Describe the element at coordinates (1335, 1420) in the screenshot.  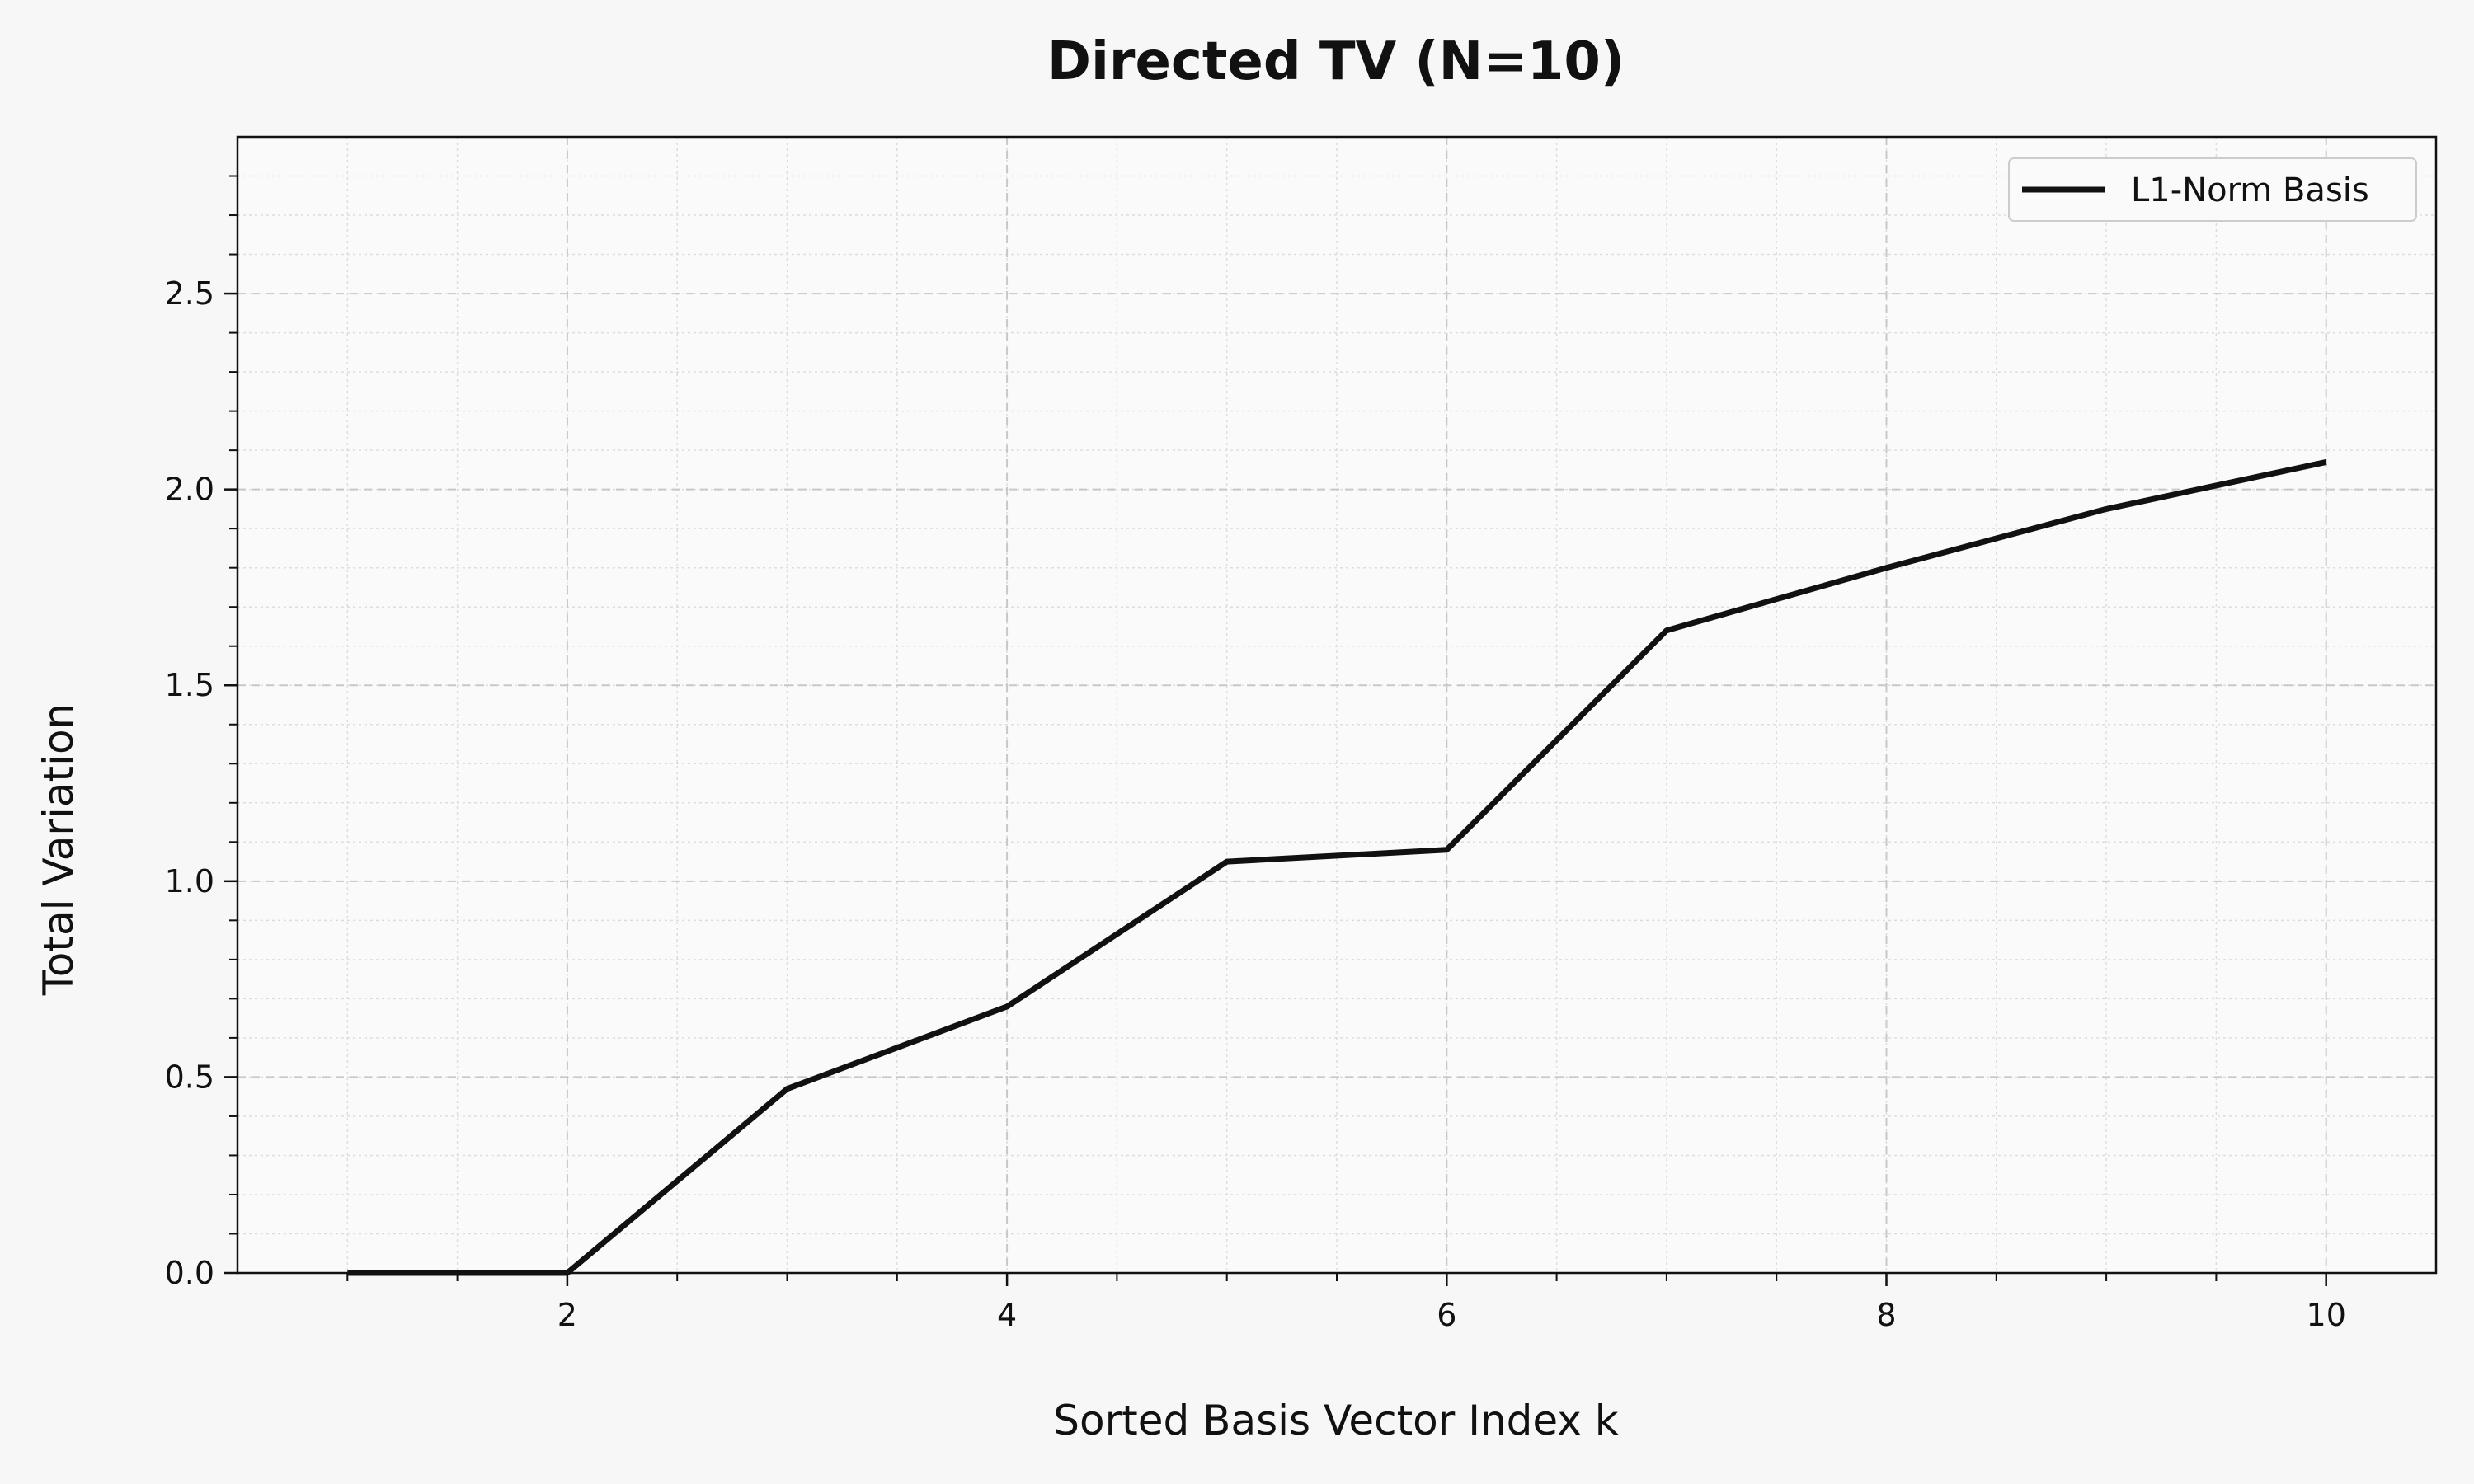
I see `x-axis-label: Sorted Basis Vector Index k` at that location.